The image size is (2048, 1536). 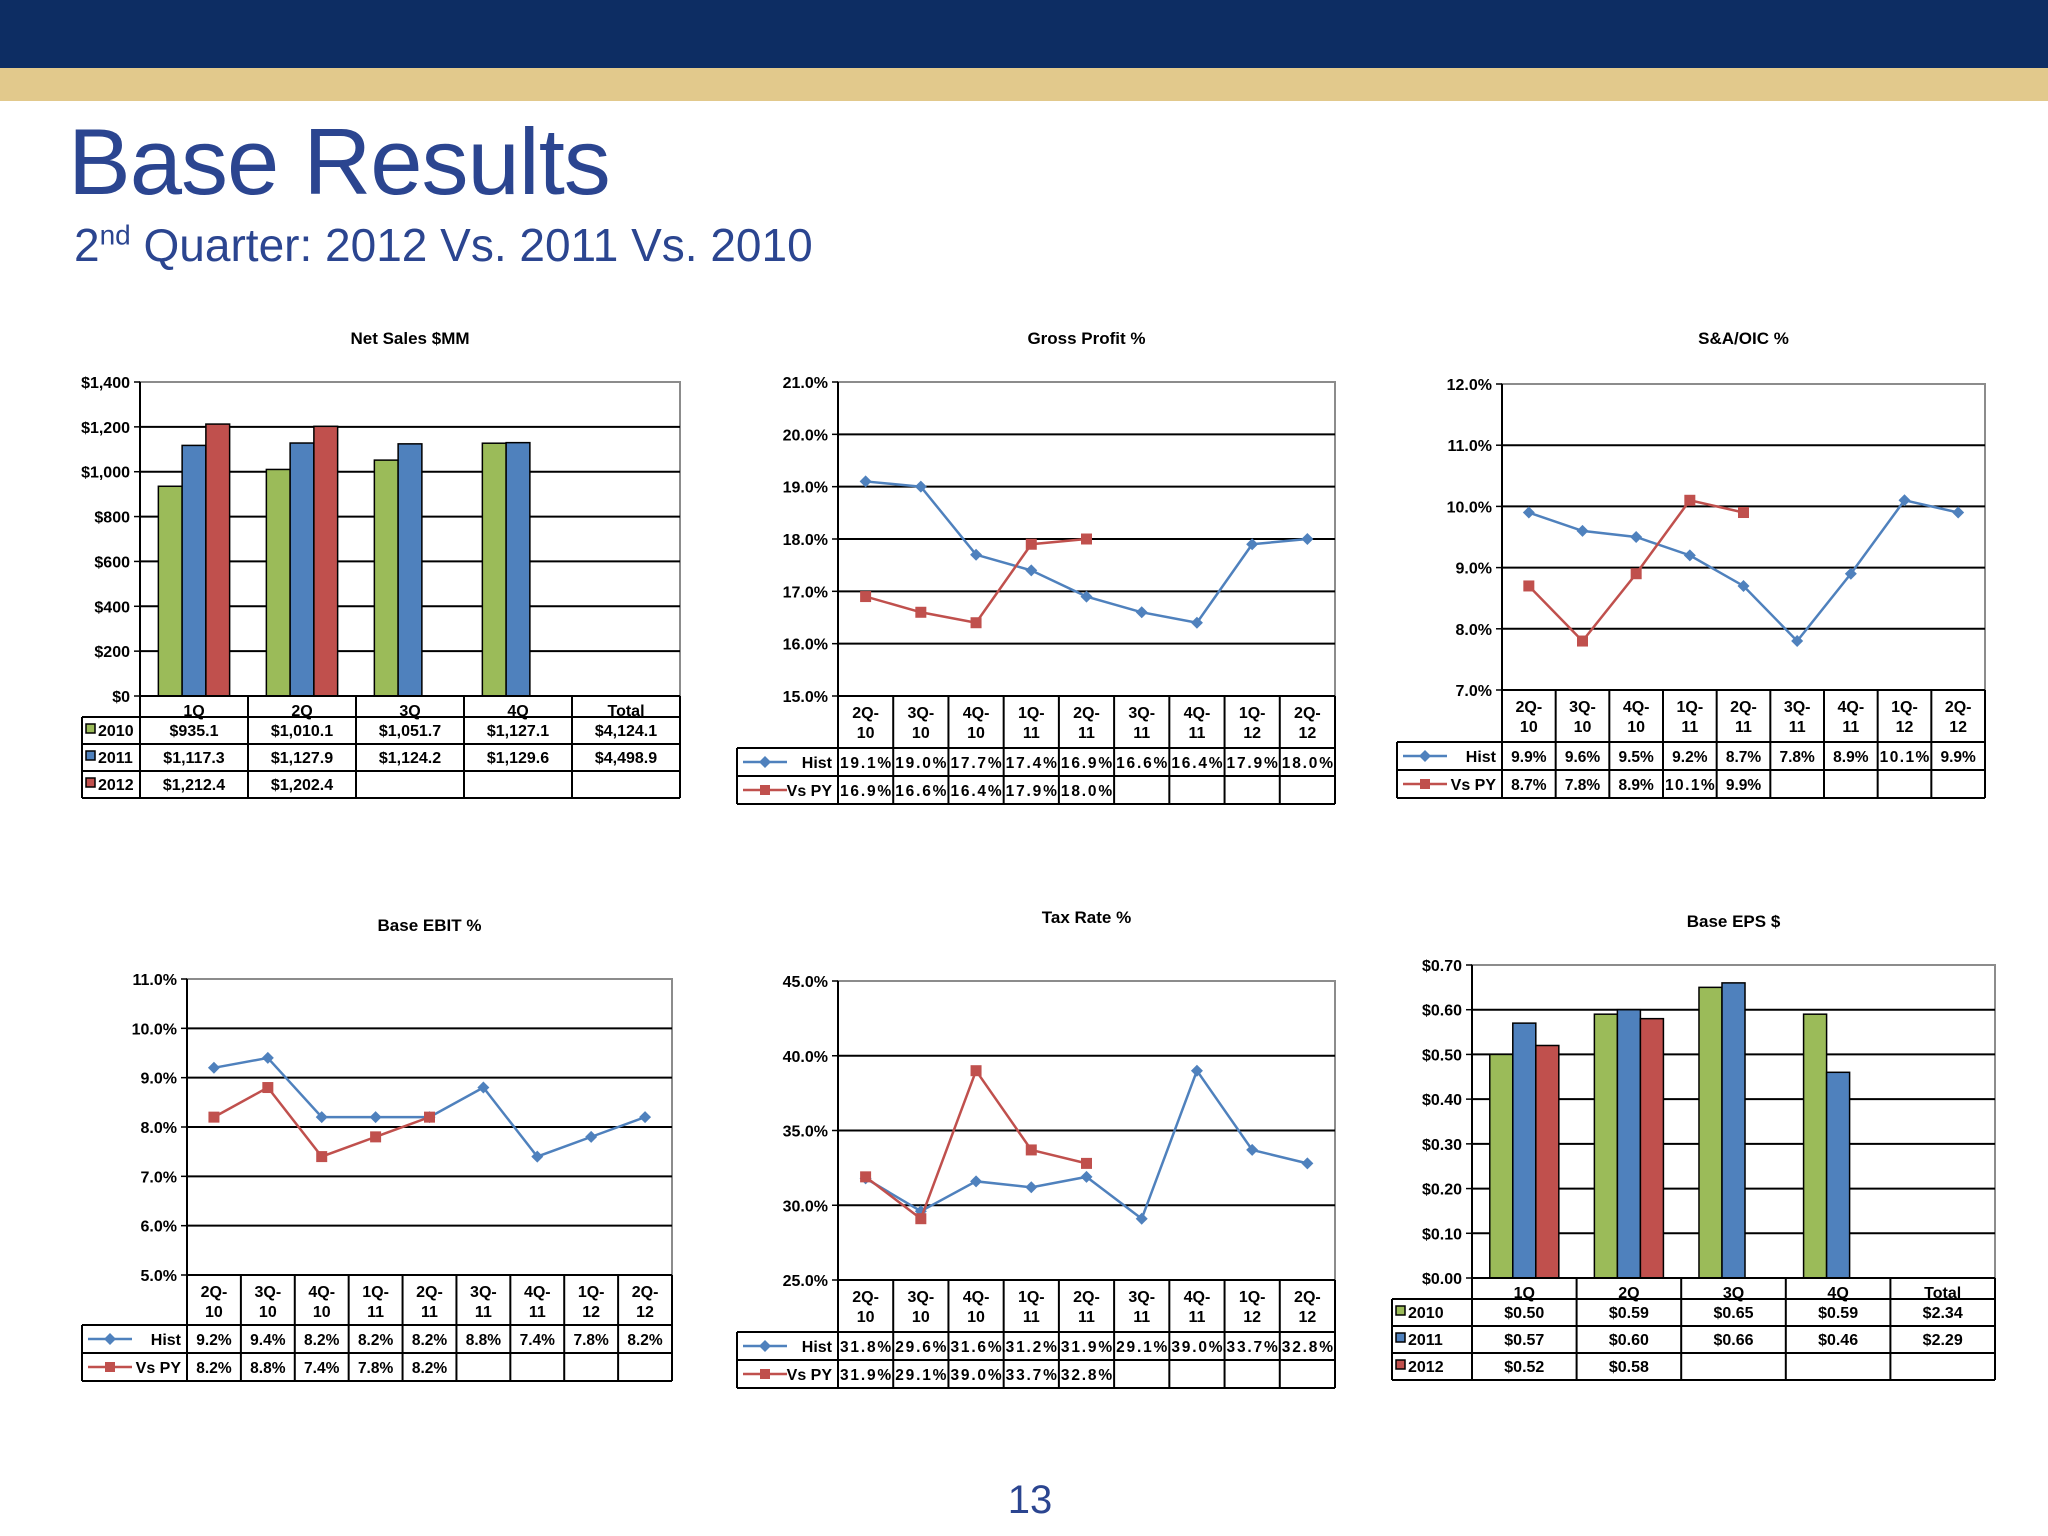 What do you see at coordinates (1636, 757) in the screenshot?
I see `sa-oic-data-label: 9.5%` at bounding box center [1636, 757].